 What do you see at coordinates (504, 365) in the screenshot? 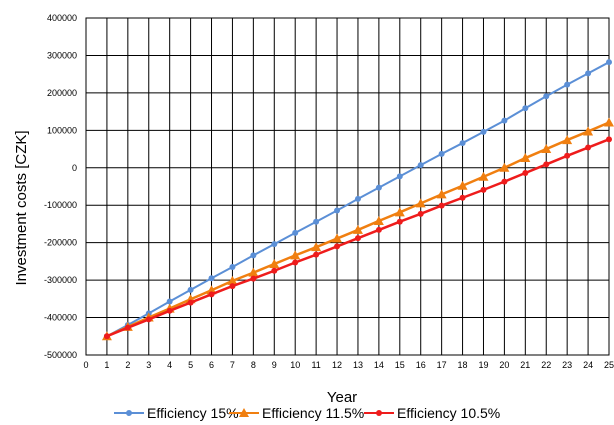
I see `x-tick-label: 20` at bounding box center [504, 365].